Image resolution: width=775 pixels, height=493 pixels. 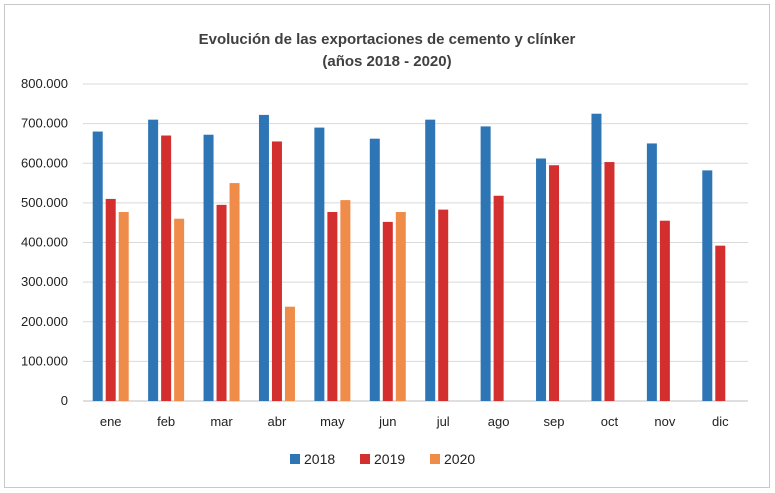 I want to click on bar-2018-jun, so click(x=374, y=269).